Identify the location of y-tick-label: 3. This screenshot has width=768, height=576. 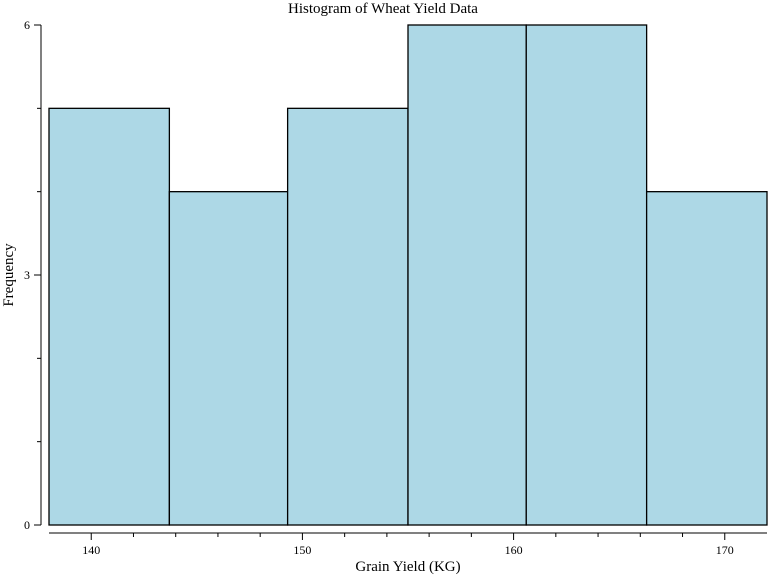
(27, 275).